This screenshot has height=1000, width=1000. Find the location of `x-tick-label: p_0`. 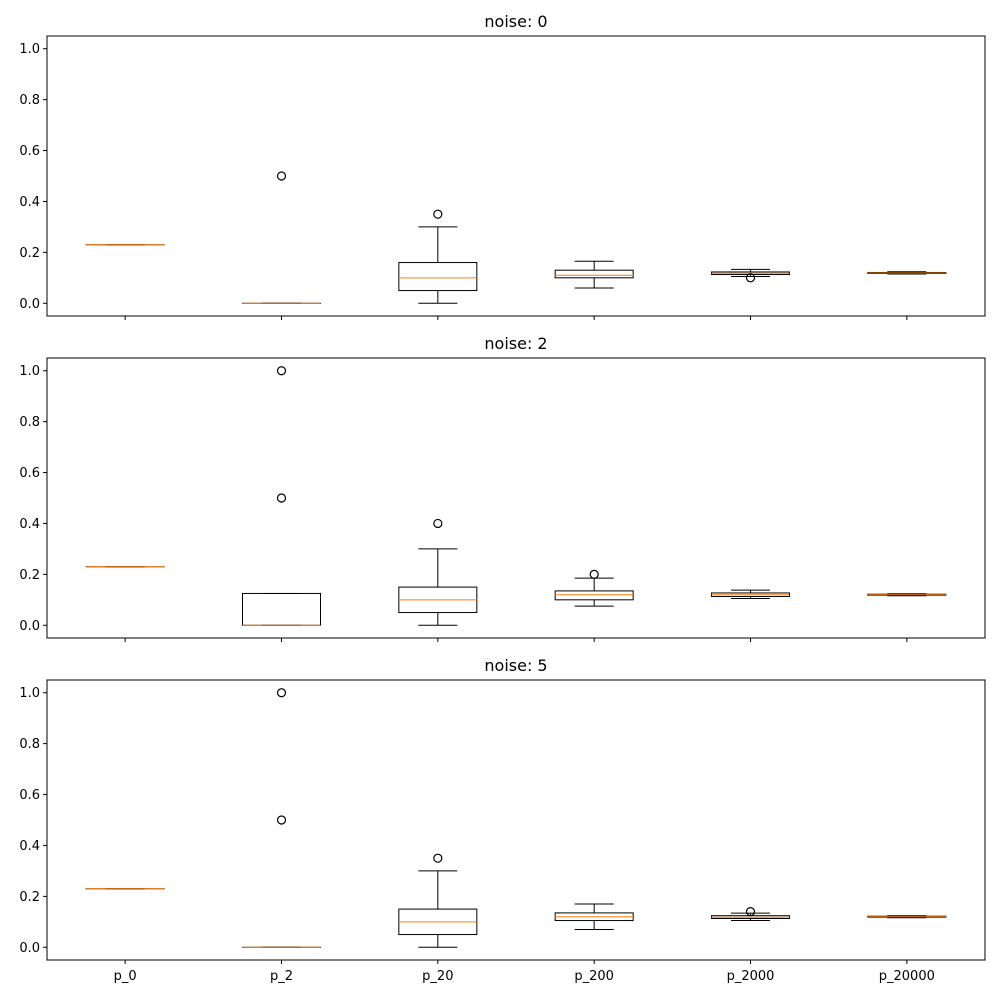

x-tick-label: p_0 is located at coordinates (125, 976).